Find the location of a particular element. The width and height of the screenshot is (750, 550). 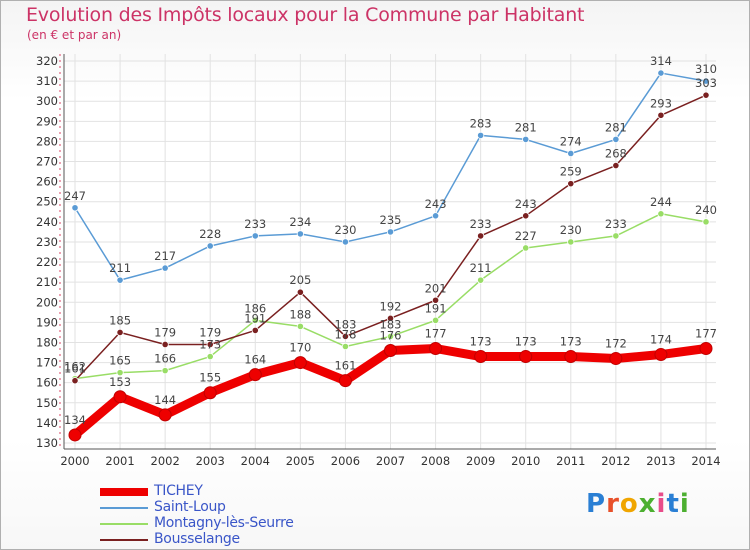

data-label: 310 is located at coordinates (706, 69).